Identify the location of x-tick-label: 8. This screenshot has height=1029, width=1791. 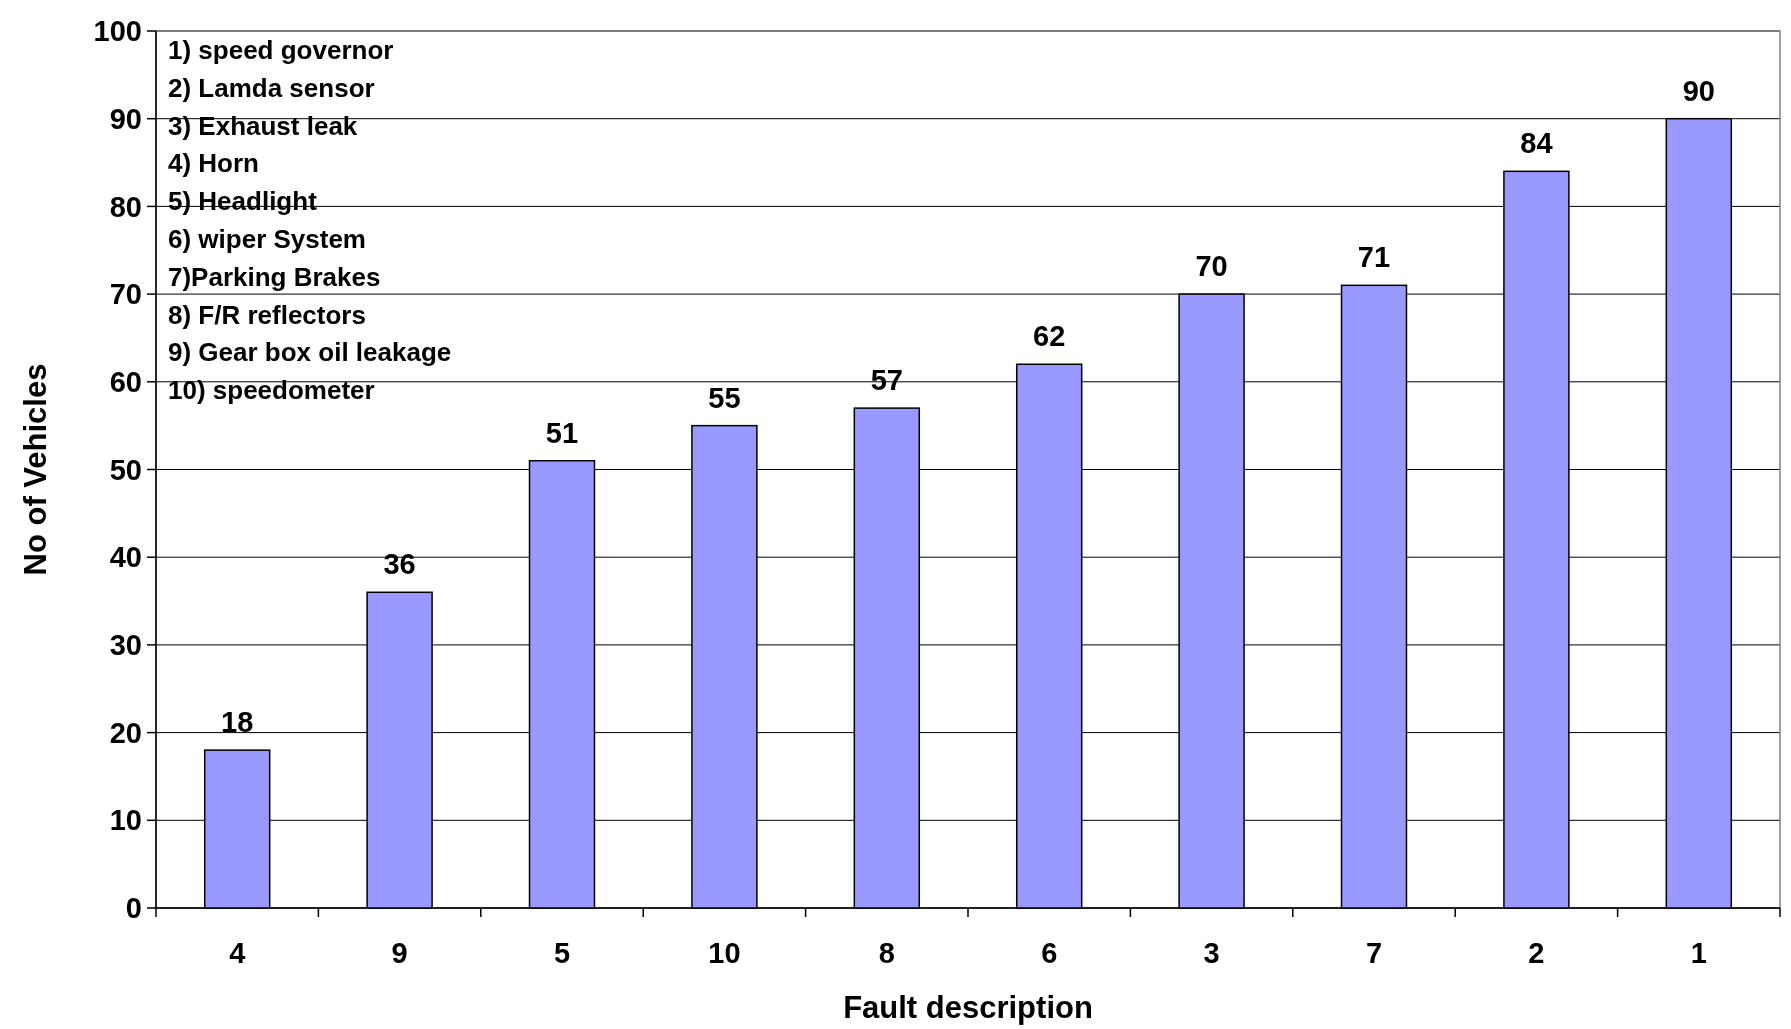
(886, 953).